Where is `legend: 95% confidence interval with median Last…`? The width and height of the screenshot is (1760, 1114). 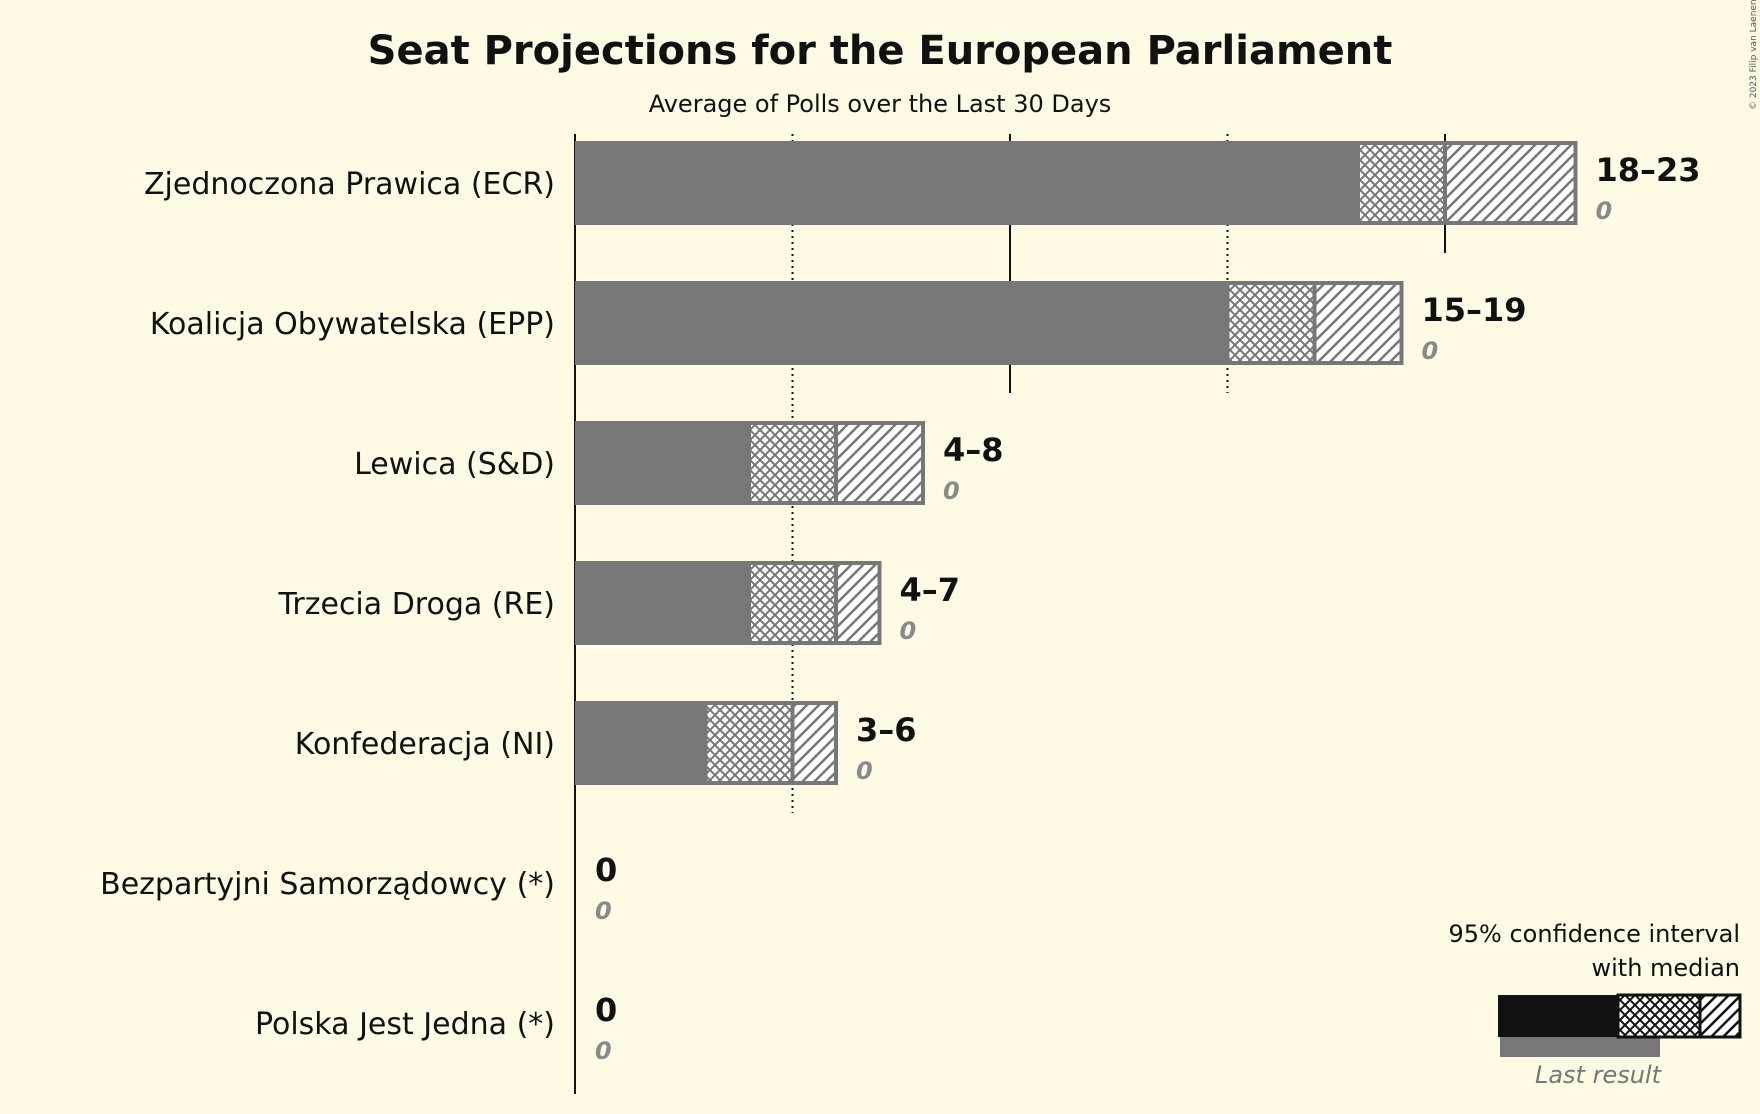 legend: 95% confidence interval with median Last… is located at coordinates (1595, 1004).